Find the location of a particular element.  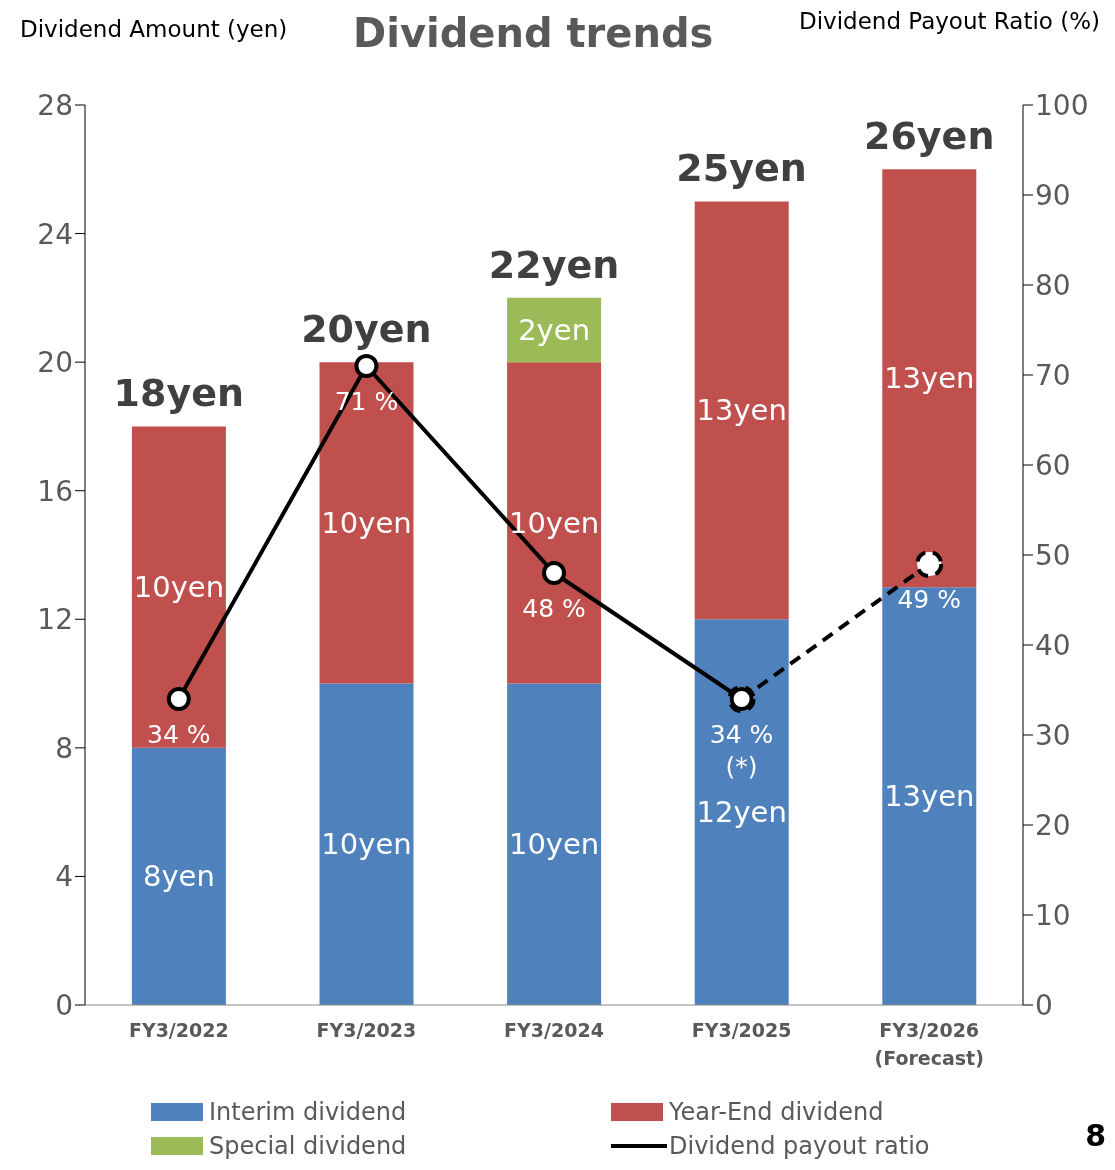

y2-tick-label: 20 is located at coordinates (1053, 825).